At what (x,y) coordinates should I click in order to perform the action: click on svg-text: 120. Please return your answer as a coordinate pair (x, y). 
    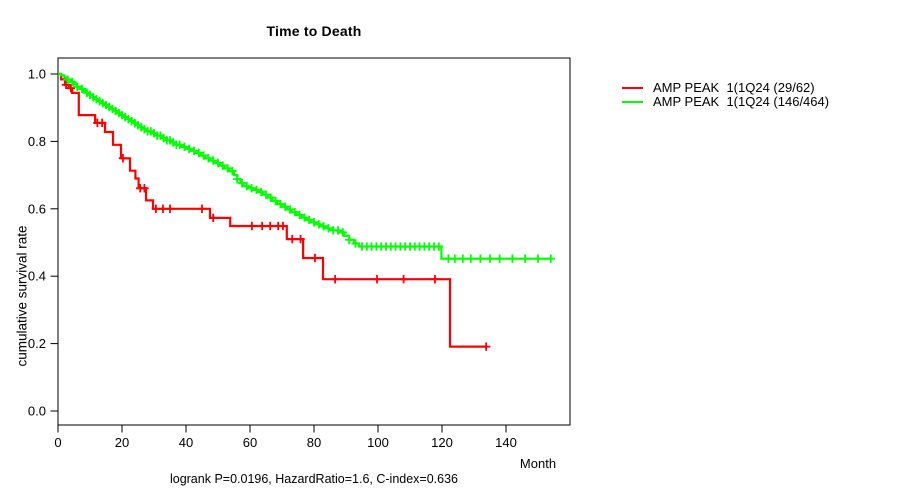
    Looking at the image, I should click on (442, 442).